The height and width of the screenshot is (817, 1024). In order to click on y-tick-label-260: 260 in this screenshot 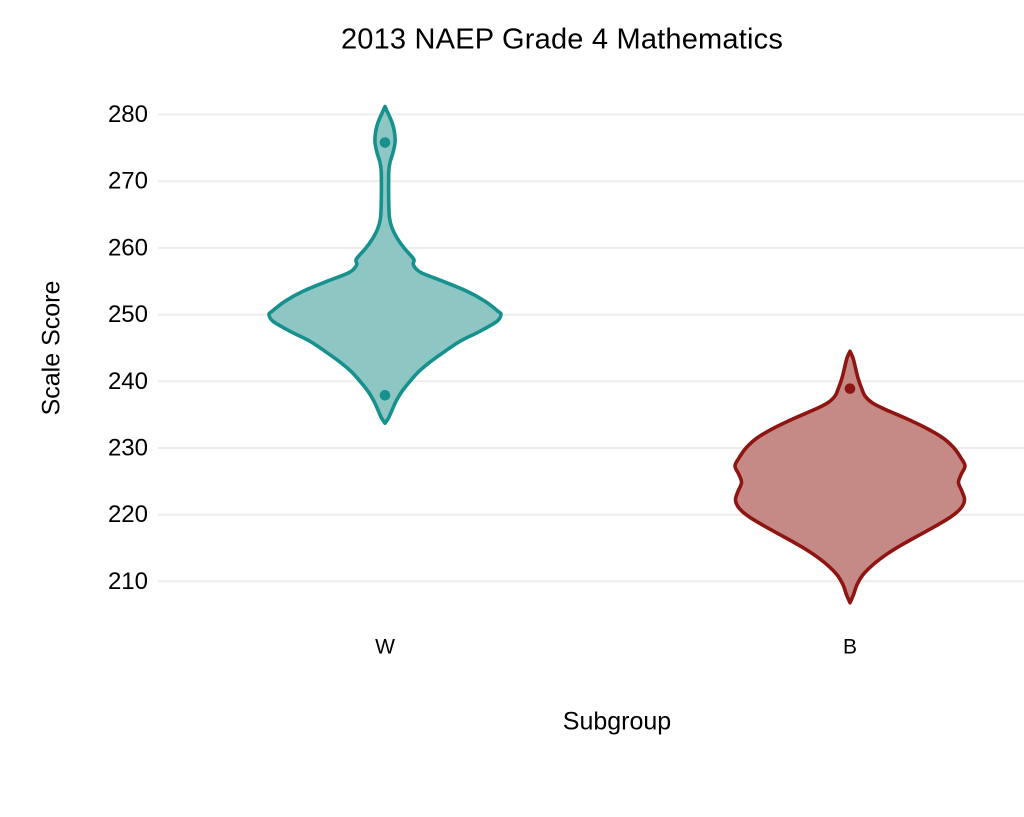, I will do `click(128, 247)`.